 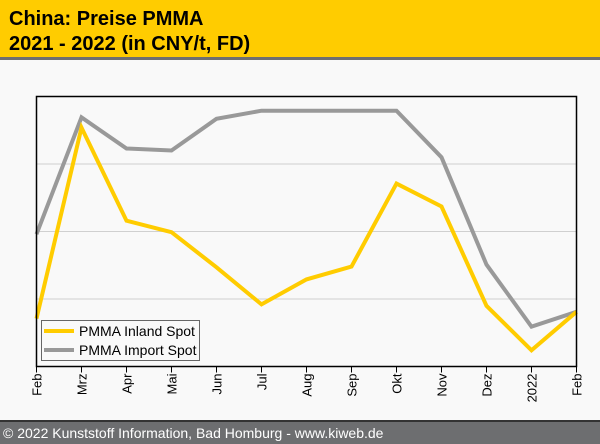 What do you see at coordinates (397, 383) in the screenshot?
I see `x-tick-label: Okt` at bounding box center [397, 383].